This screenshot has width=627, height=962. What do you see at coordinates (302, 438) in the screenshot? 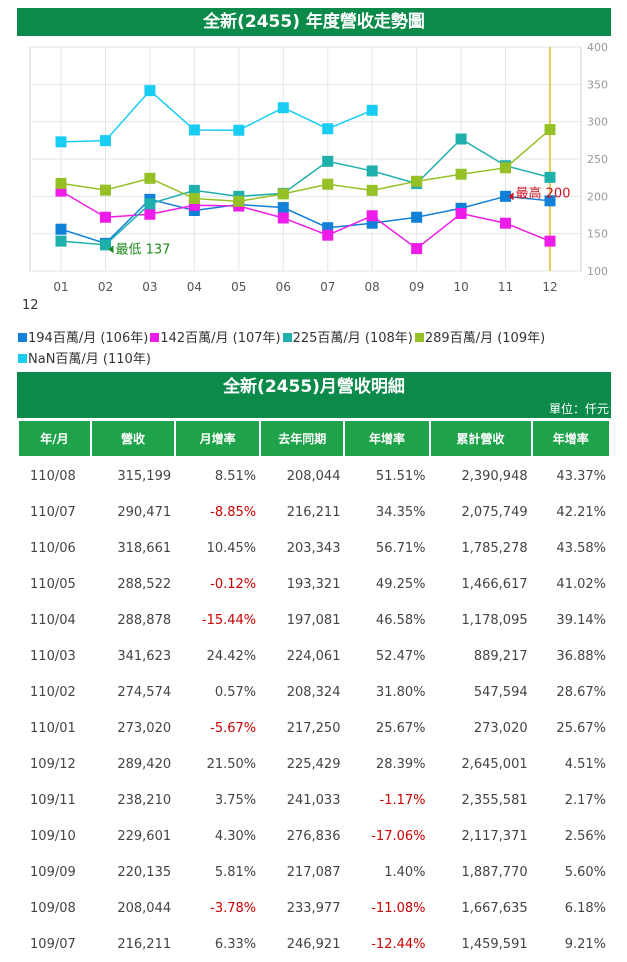
I see `column-header: 去年同期` at bounding box center [302, 438].